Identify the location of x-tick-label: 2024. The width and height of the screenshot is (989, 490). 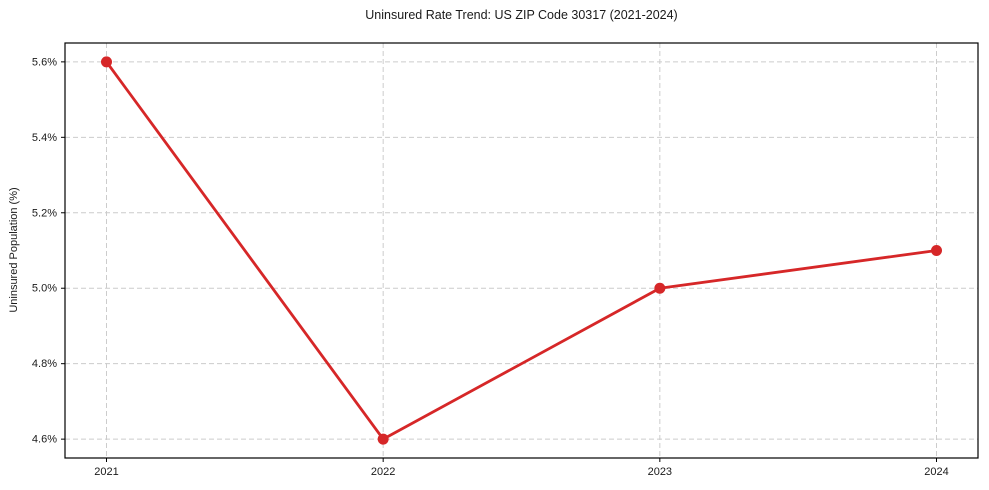
(936, 472).